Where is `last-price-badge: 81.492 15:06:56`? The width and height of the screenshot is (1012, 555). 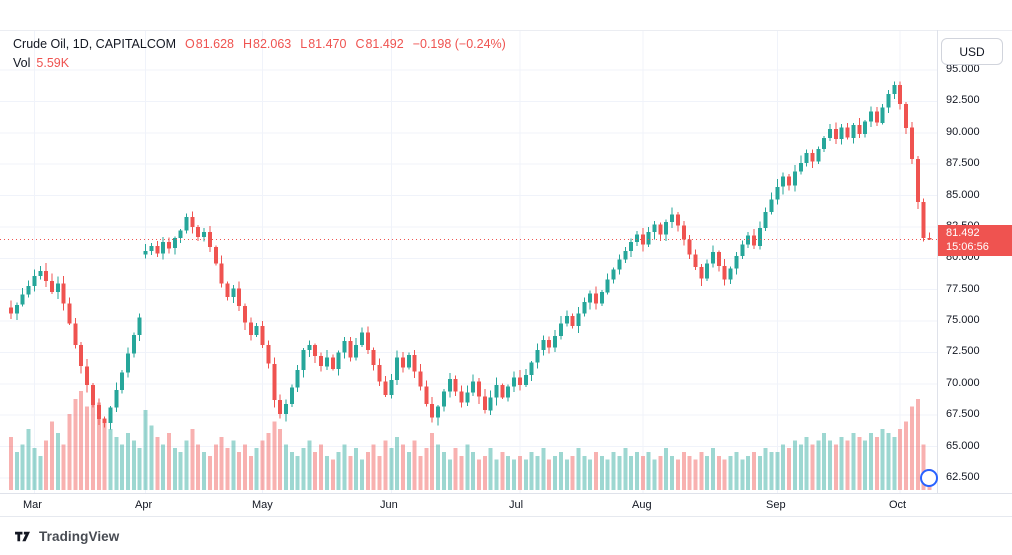 last-price-badge: 81.492 15:06:56 is located at coordinates (975, 240).